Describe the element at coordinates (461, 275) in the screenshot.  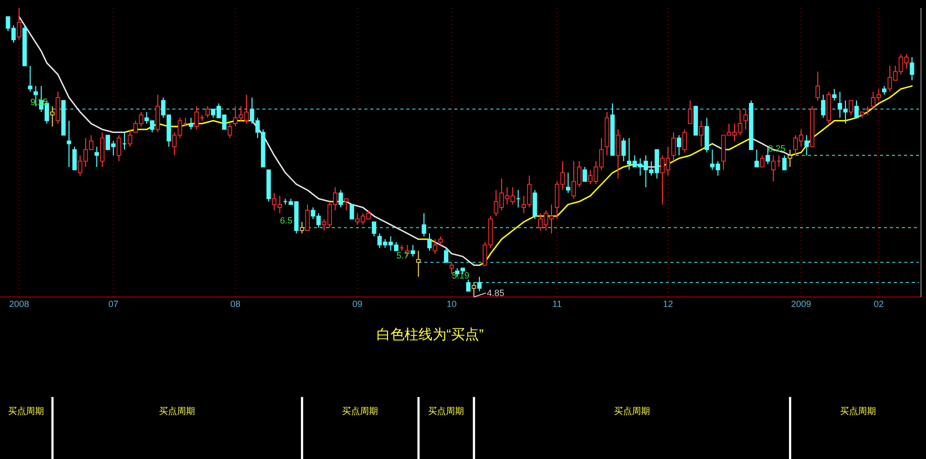
I see `annotation: 5.19` at that location.